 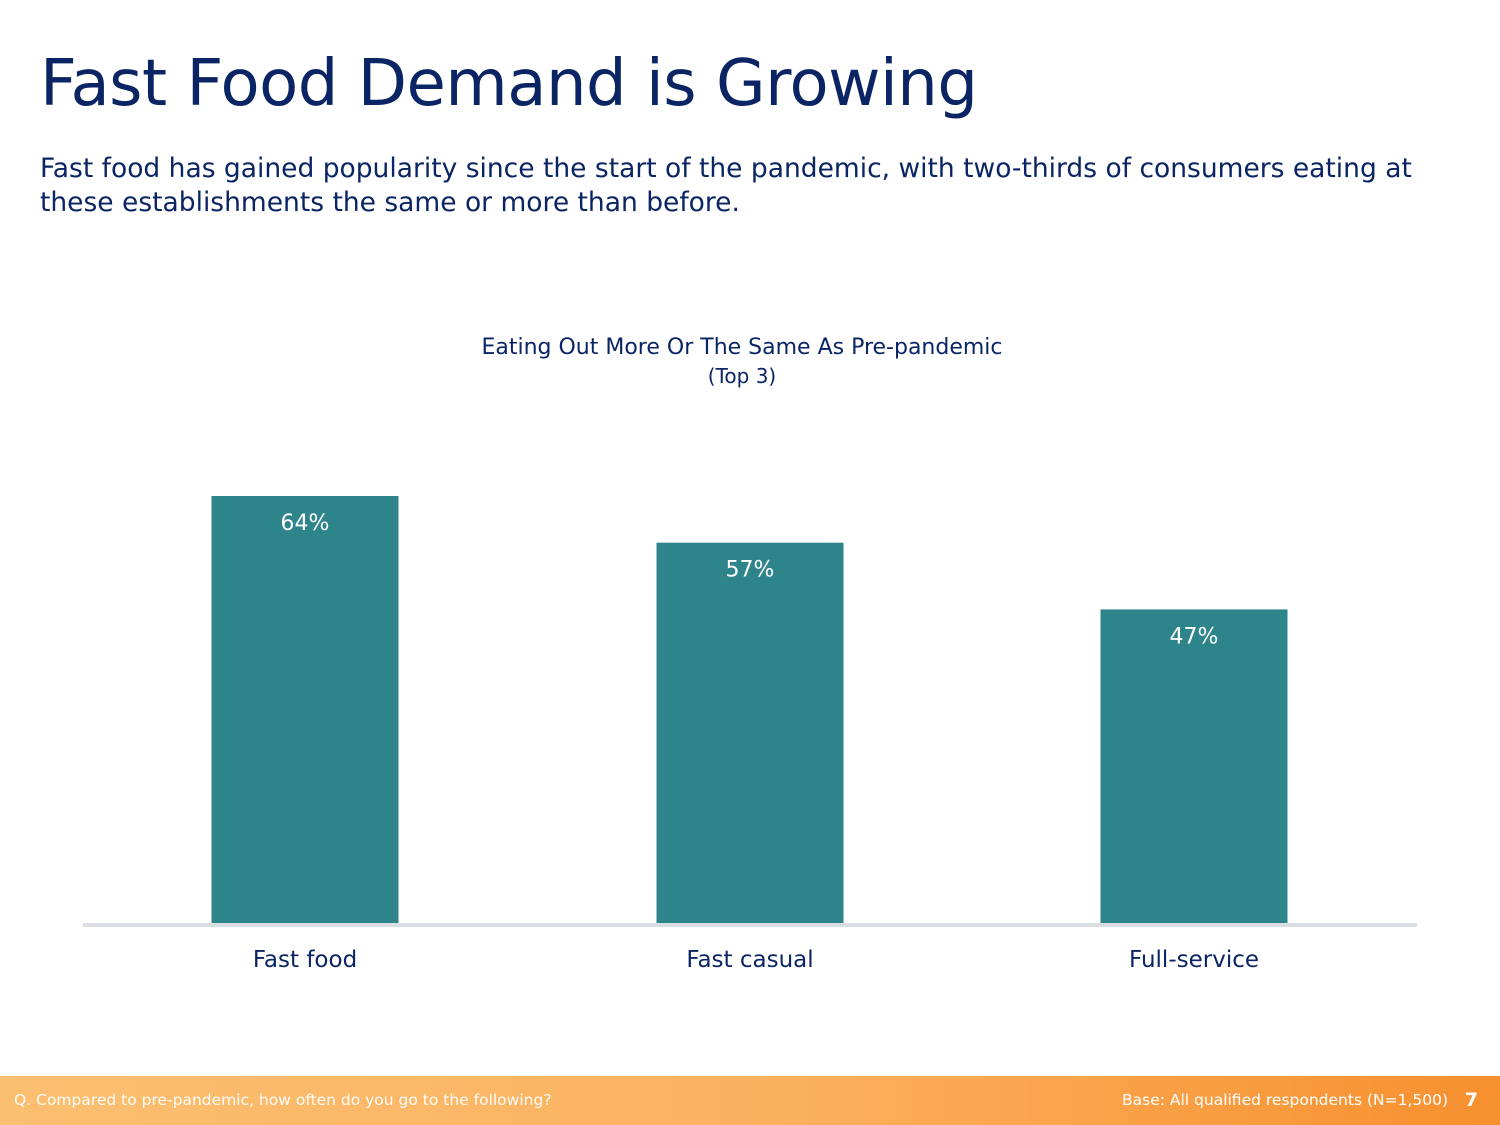 I want to click on category-label: Fast food, so click(x=305, y=960).